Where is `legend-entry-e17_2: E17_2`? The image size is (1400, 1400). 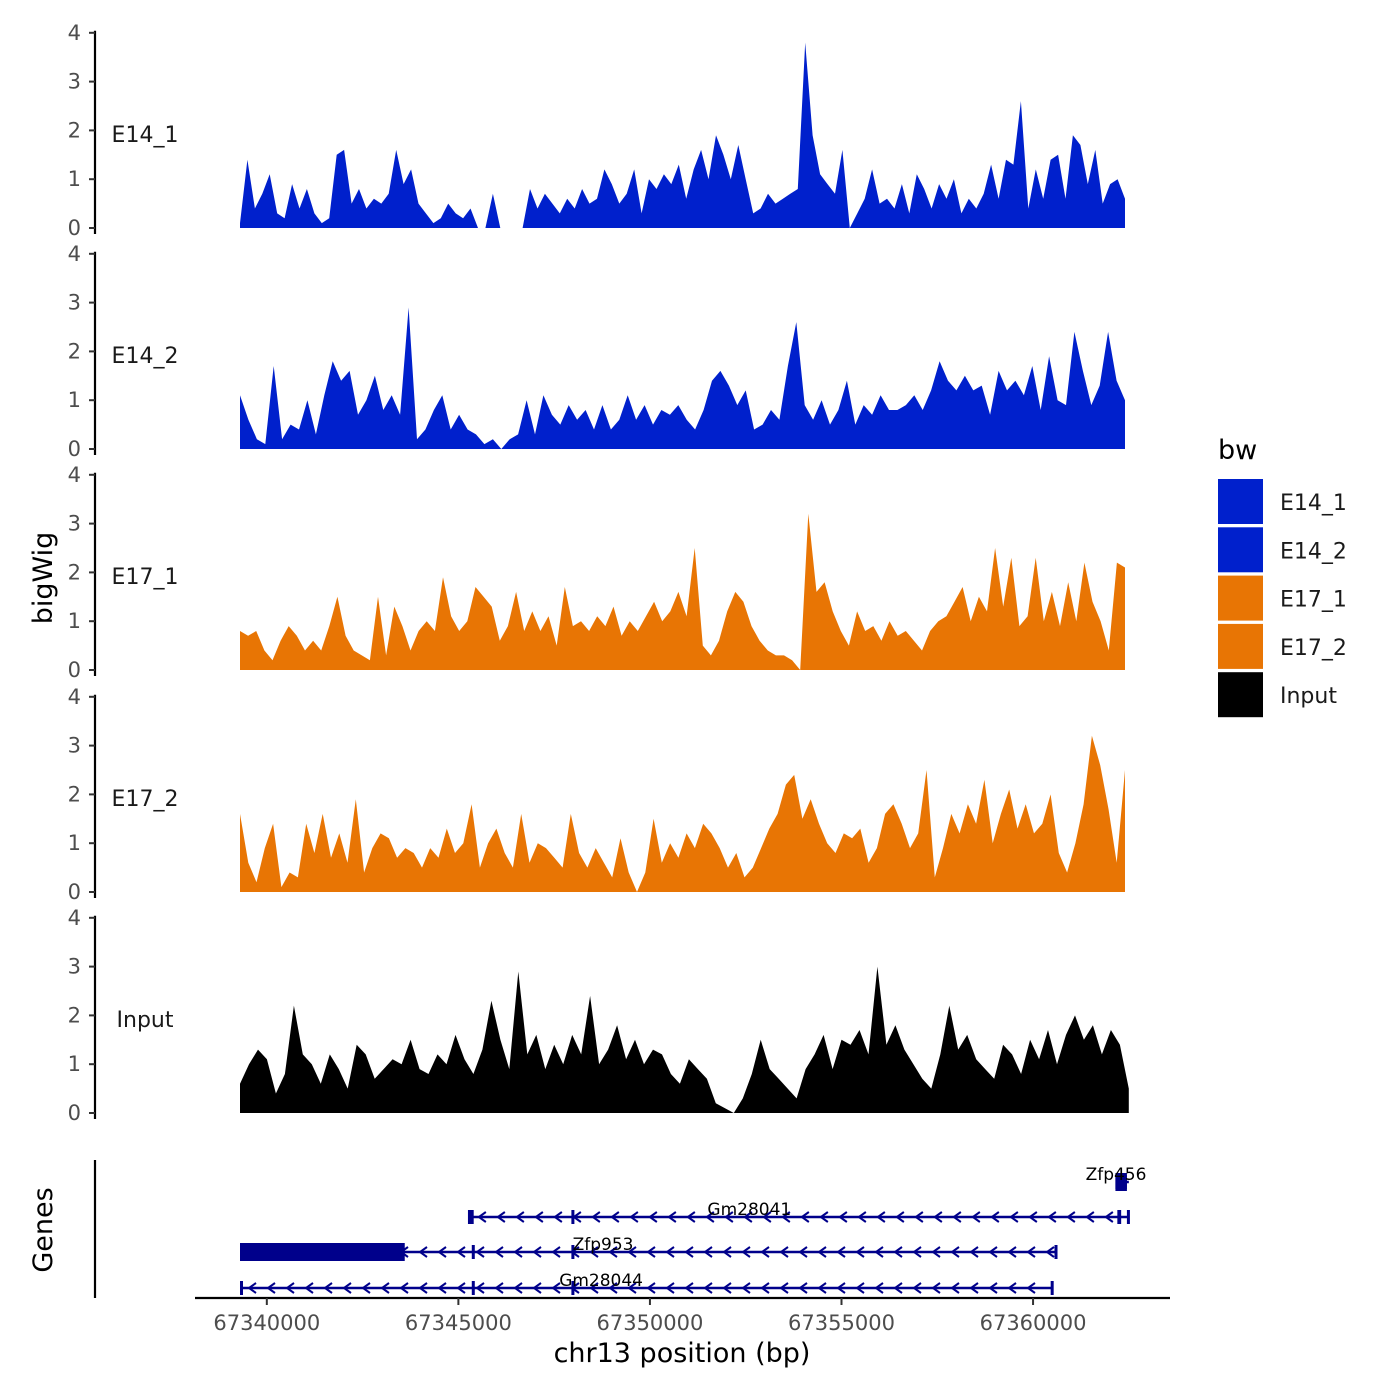
legend-entry-e17_2: E17_2 is located at coordinates (1282, 646).